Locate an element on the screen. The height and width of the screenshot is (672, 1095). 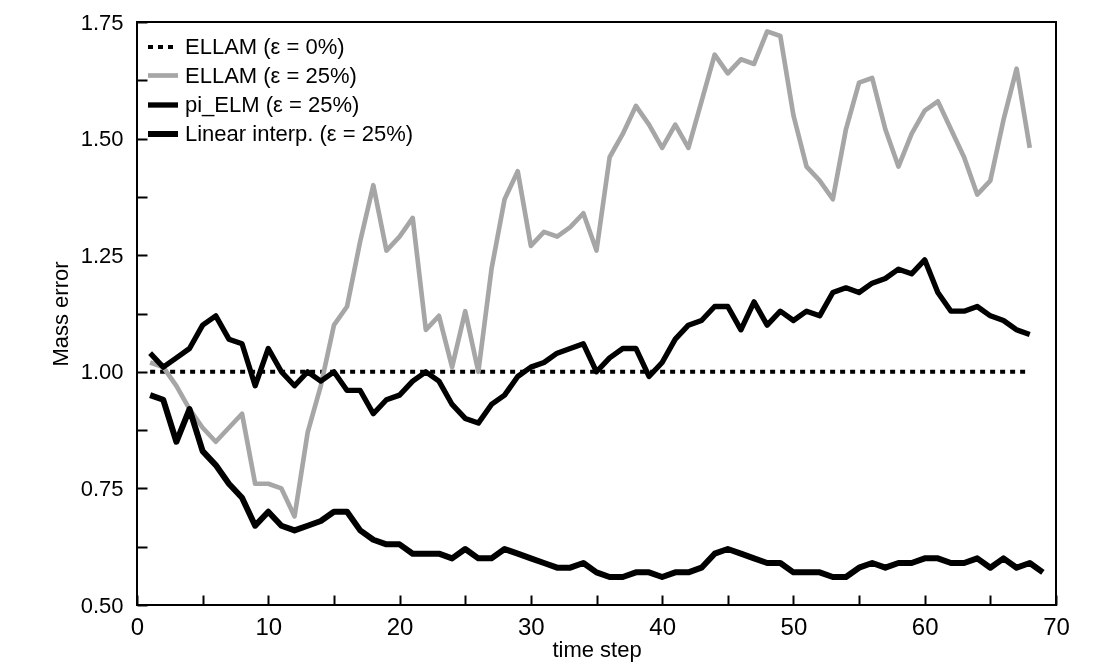
x-tick-label: 50 is located at coordinates (794, 626).